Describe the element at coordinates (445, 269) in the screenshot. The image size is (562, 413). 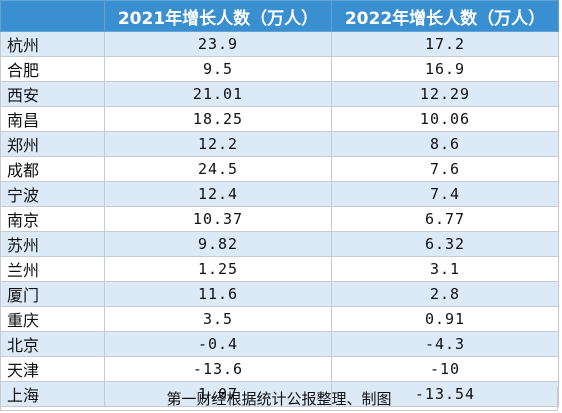
I see `value-cell-2022: 3.1` at that location.